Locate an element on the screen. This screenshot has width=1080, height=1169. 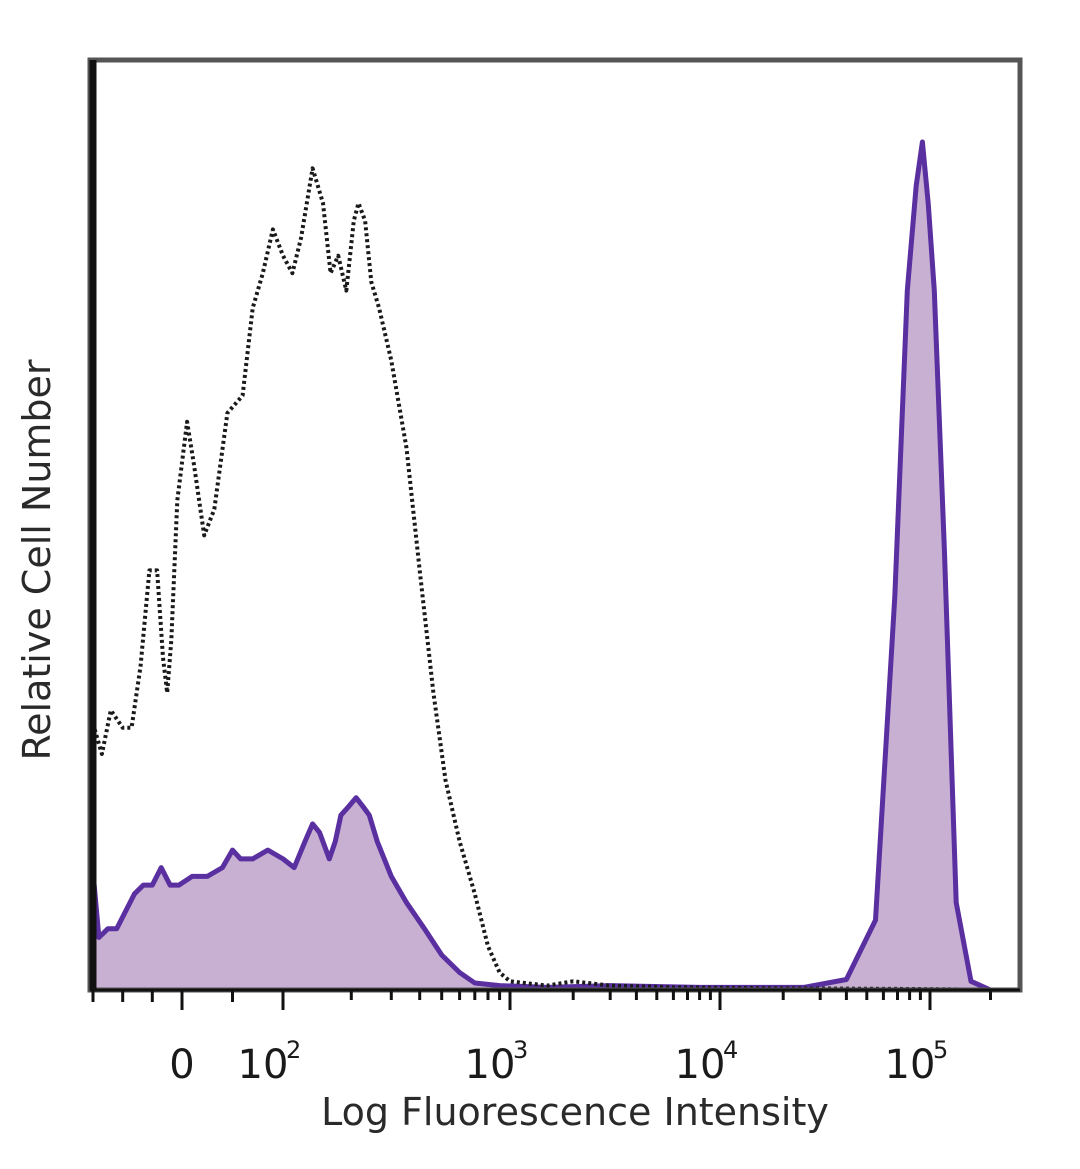
x-tick-label-exponent: 5 is located at coordinates (940, 1050).